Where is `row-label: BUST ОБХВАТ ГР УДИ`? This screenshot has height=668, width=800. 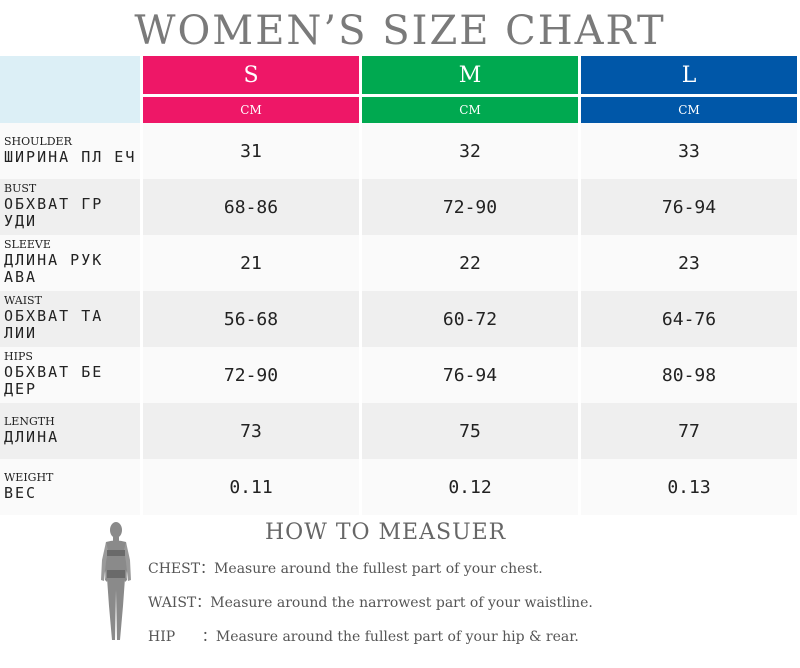
row-label: BUST ОБХВАТ ГР УДИ is located at coordinates (70, 207).